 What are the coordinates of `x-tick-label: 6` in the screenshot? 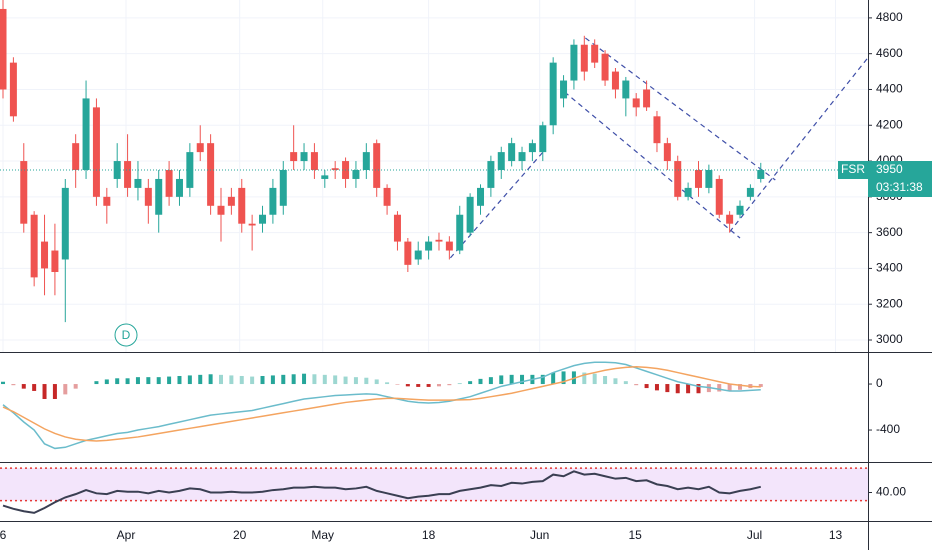 It's located at (3, 535).